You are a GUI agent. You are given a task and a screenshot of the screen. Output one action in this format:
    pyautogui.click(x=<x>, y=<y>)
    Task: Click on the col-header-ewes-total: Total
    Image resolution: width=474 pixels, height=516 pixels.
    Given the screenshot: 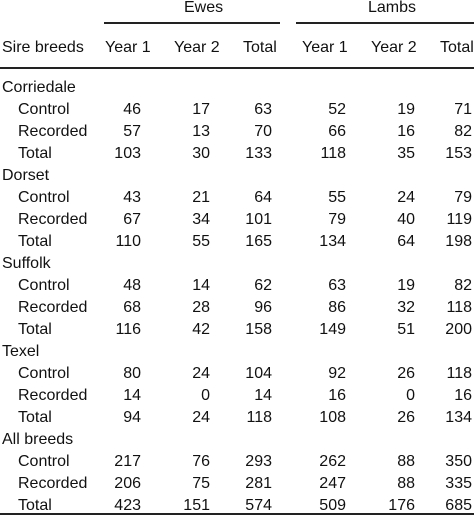 What is the action you would take?
    pyautogui.click(x=260, y=47)
    